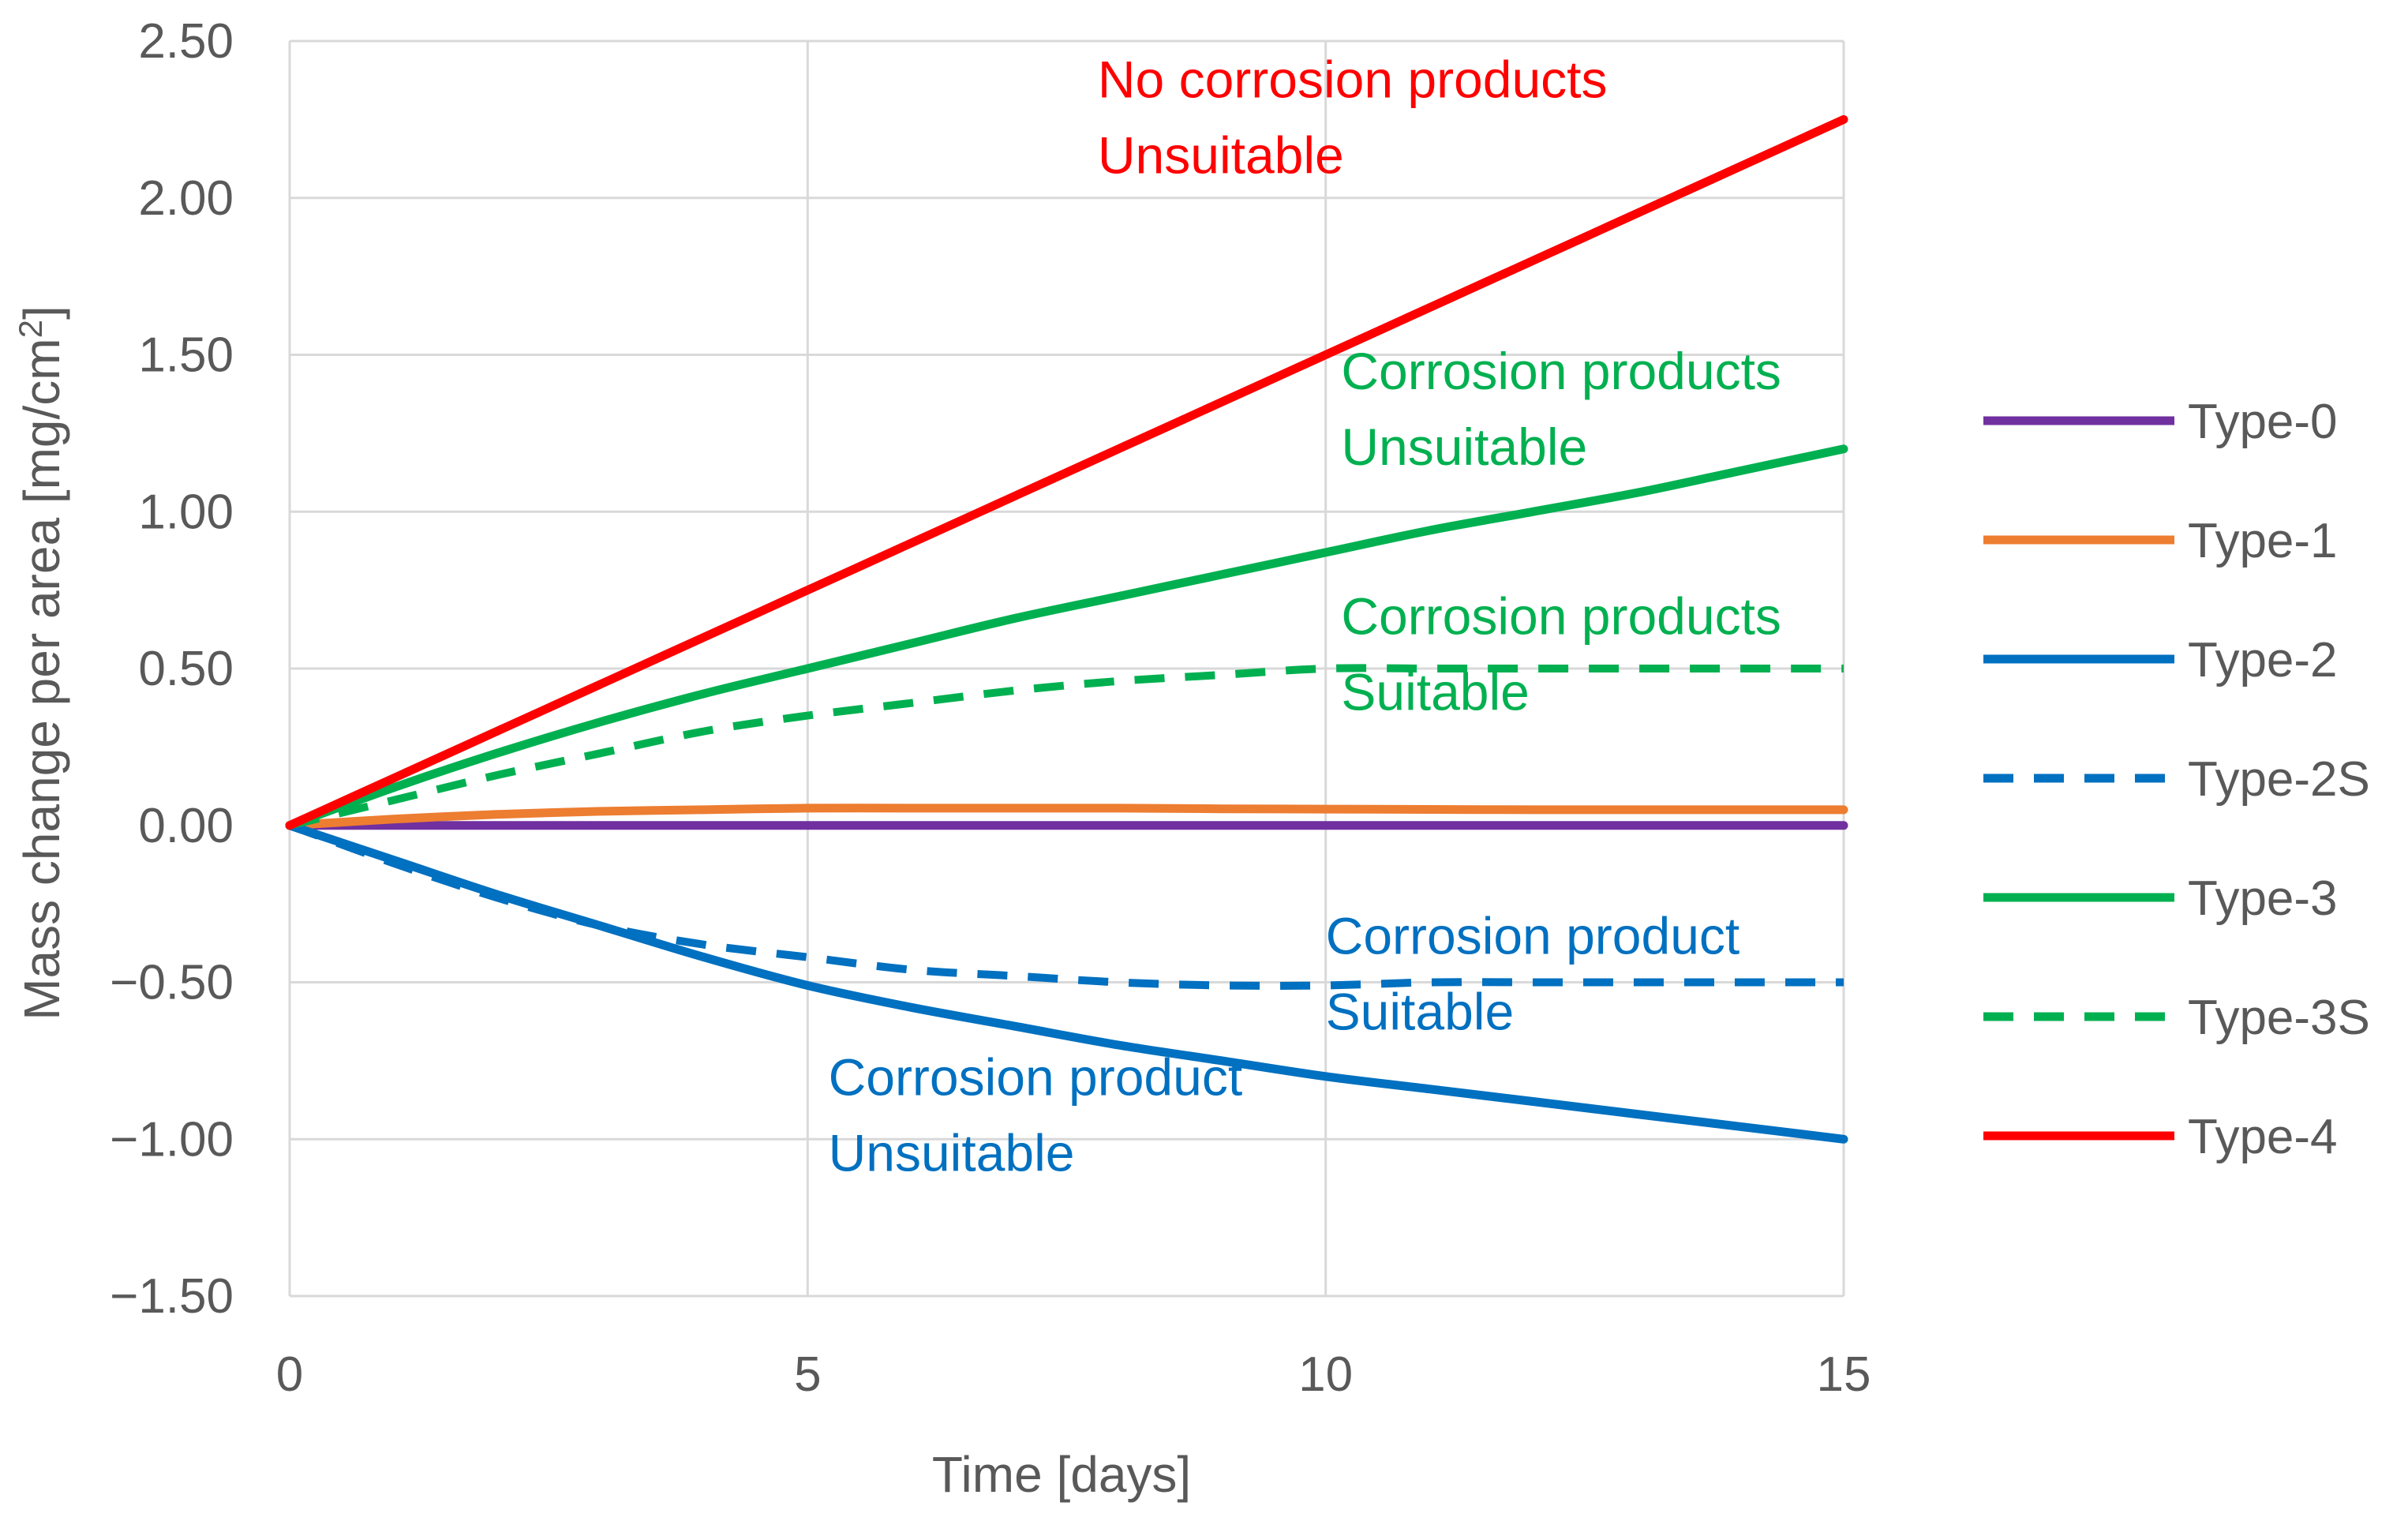 This screenshot has height=1521, width=2408. What do you see at coordinates (1061, 1474) in the screenshot?
I see `x-axis-title: Time [days]` at bounding box center [1061, 1474].